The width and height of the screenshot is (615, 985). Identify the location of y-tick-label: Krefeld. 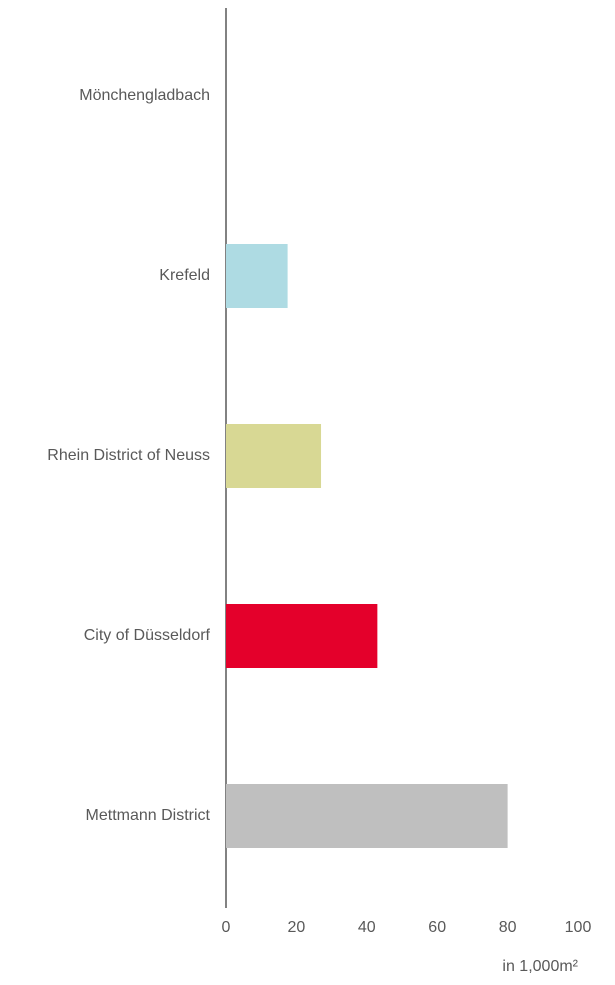
(184, 275).